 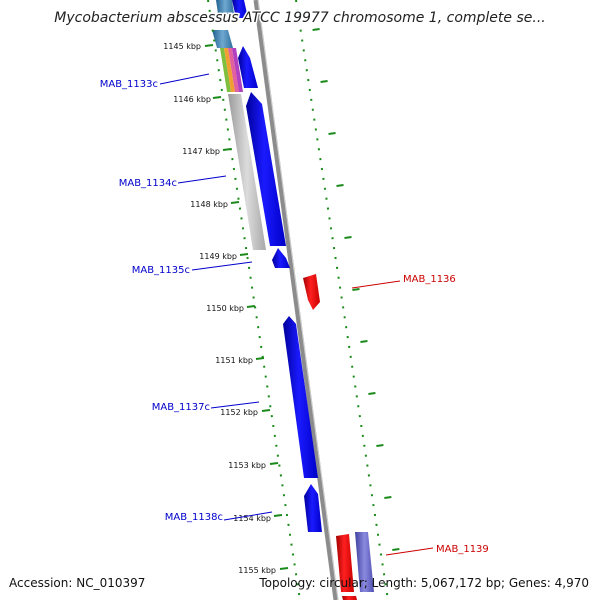 I want to click on gene-arrow-mab1133c, so click(x=248, y=67).